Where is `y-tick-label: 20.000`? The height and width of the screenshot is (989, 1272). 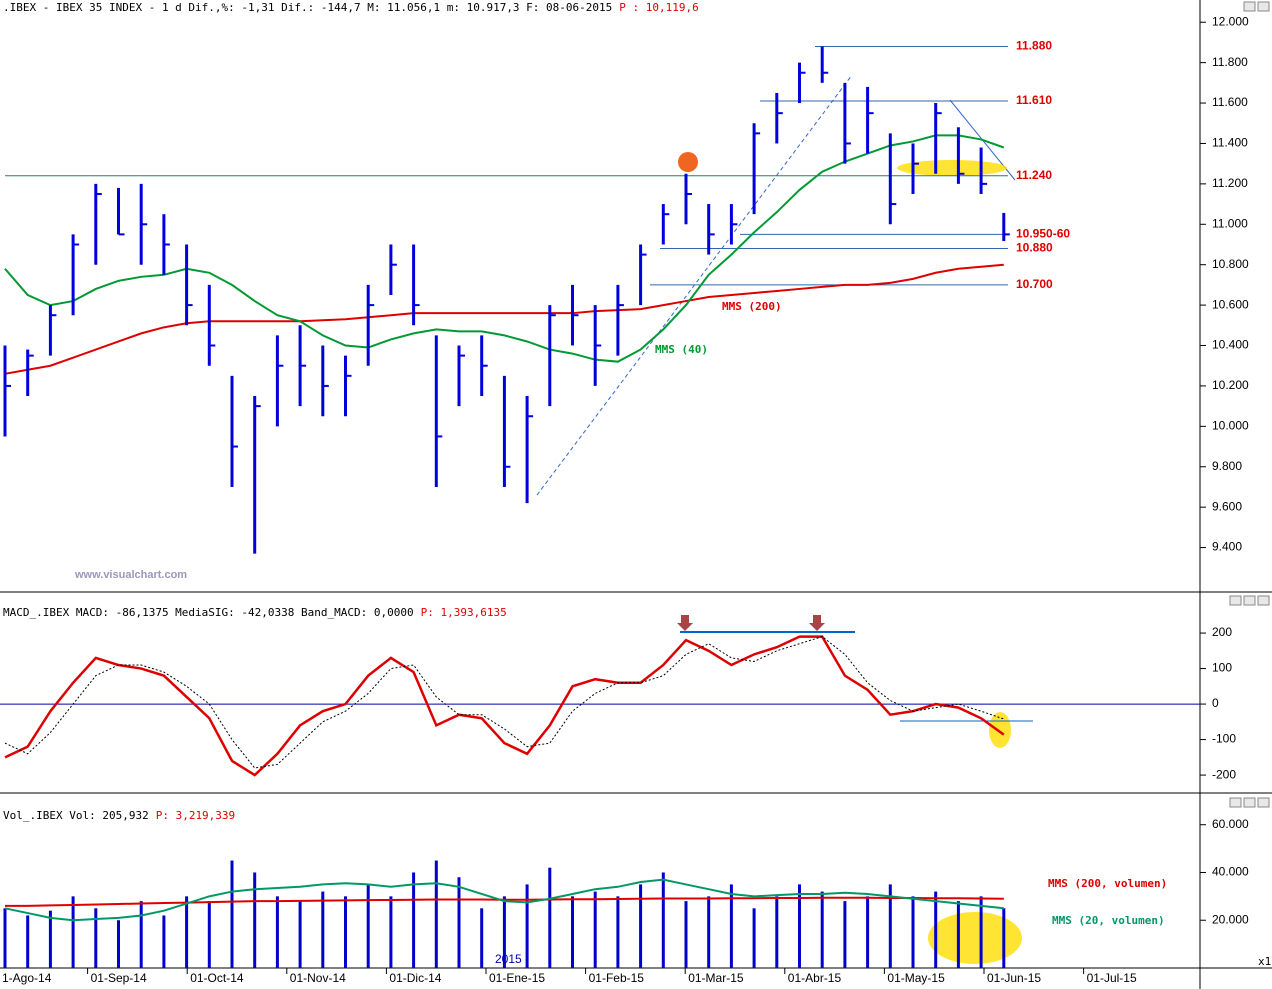
y-tick-label: 20.000 is located at coordinates (1230, 919).